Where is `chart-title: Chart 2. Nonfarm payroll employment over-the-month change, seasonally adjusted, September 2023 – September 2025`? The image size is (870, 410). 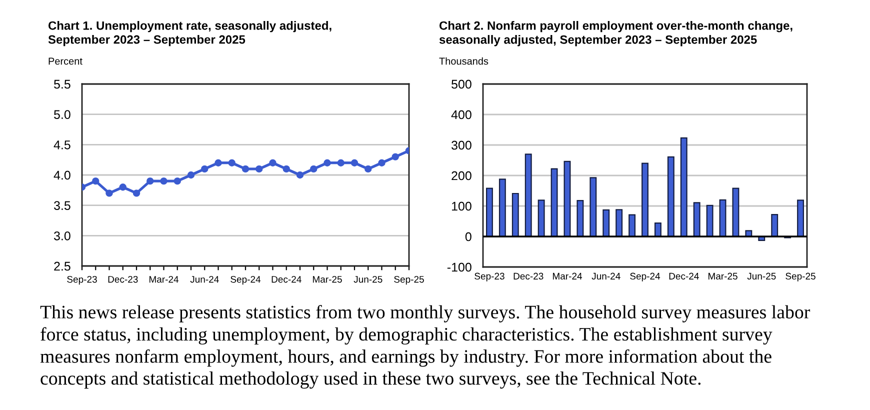 chart-title: Chart 2. Nonfarm payroll employment over-the-month change, seasonally adjusted, September 2023 – September 2025 is located at coordinates (615, 33).